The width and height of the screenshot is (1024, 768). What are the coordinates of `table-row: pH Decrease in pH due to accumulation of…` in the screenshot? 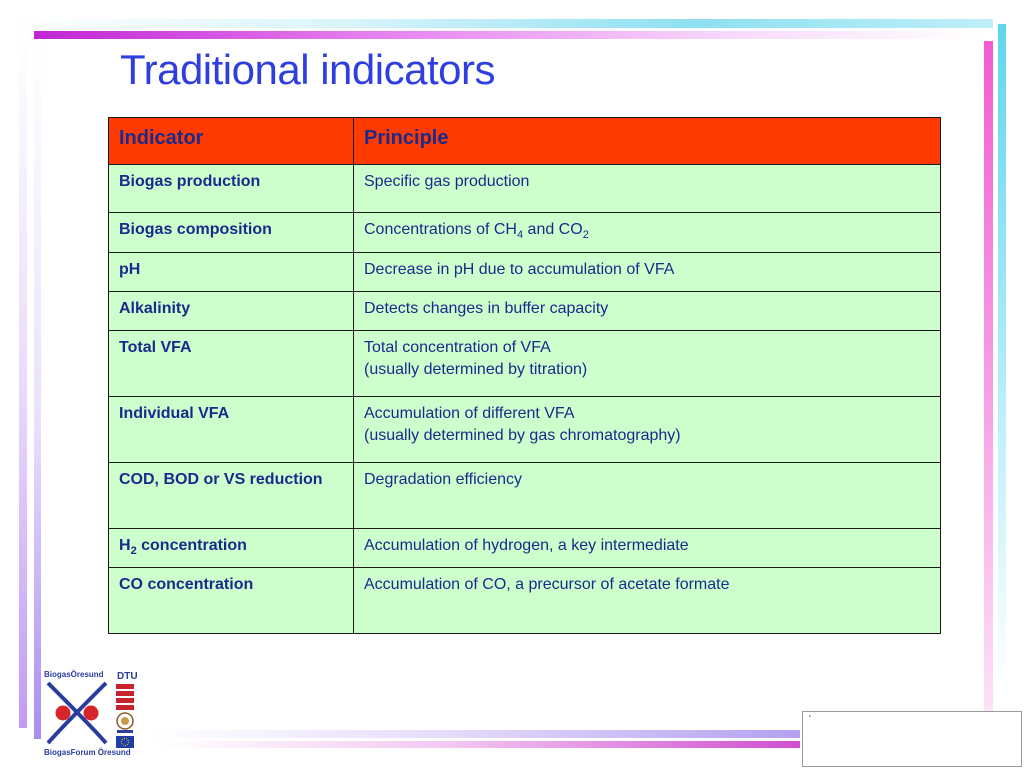 It's located at (524, 272).